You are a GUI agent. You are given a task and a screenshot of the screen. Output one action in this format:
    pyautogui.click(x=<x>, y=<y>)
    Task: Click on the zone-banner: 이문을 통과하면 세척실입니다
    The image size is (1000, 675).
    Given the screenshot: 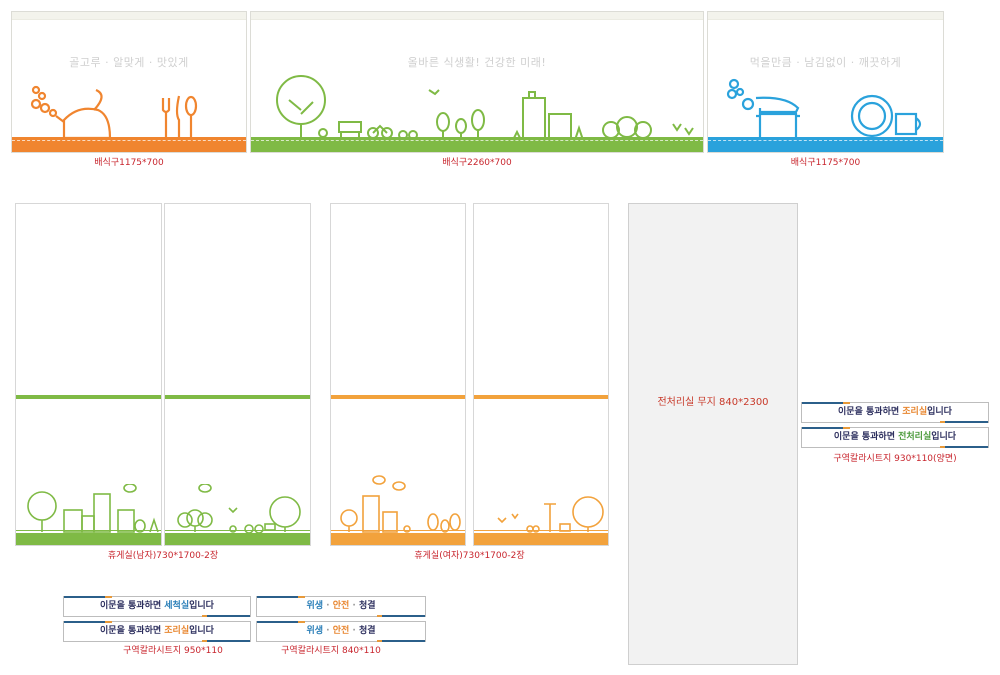 What is the action you would take?
    pyautogui.click(x=157, y=606)
    